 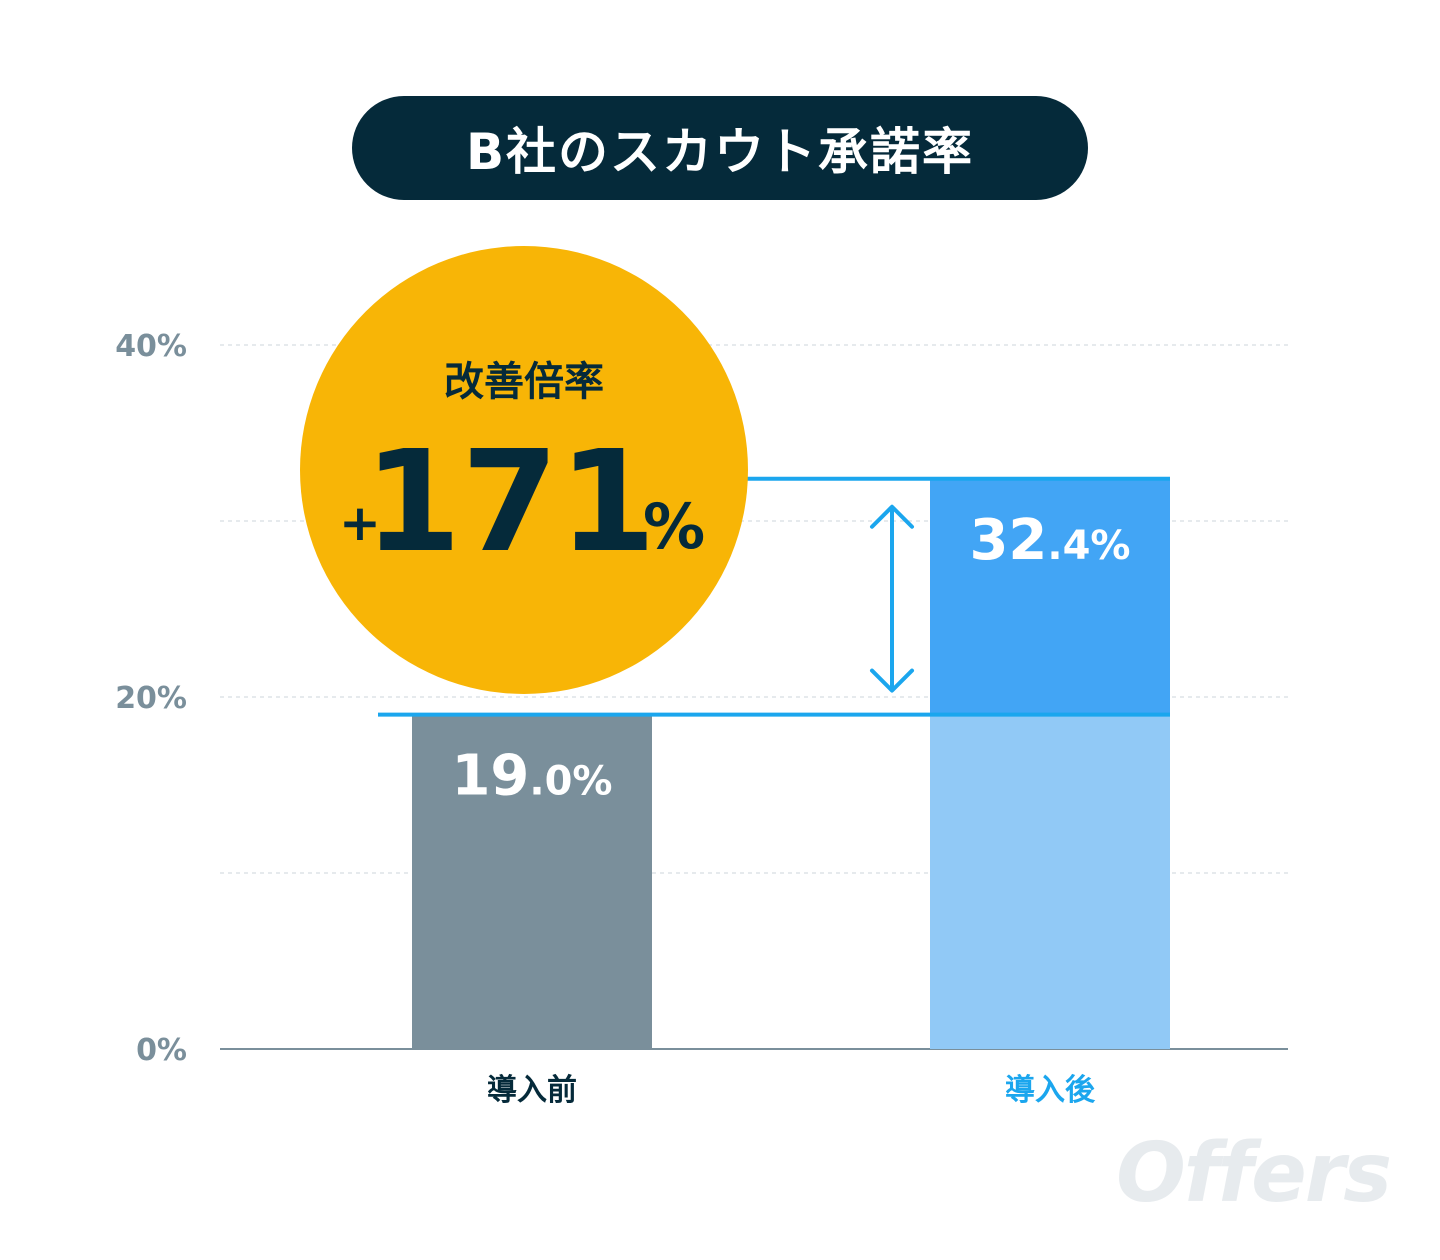 What do you see at coordinates (1050, 596) in the screenshot?
I see `bar-after-increase` at bounding box center [1050, 596].